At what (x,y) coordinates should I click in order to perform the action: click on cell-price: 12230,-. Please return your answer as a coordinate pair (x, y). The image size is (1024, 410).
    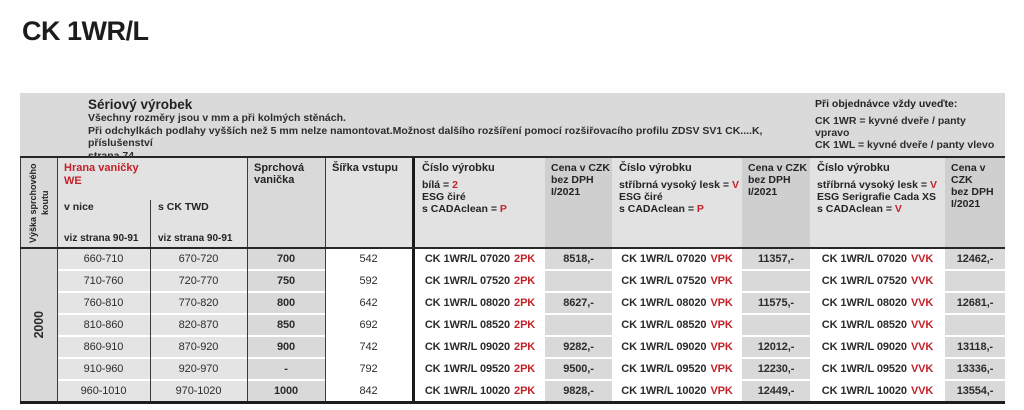
    Looking at the image, I should click on (776, 369).